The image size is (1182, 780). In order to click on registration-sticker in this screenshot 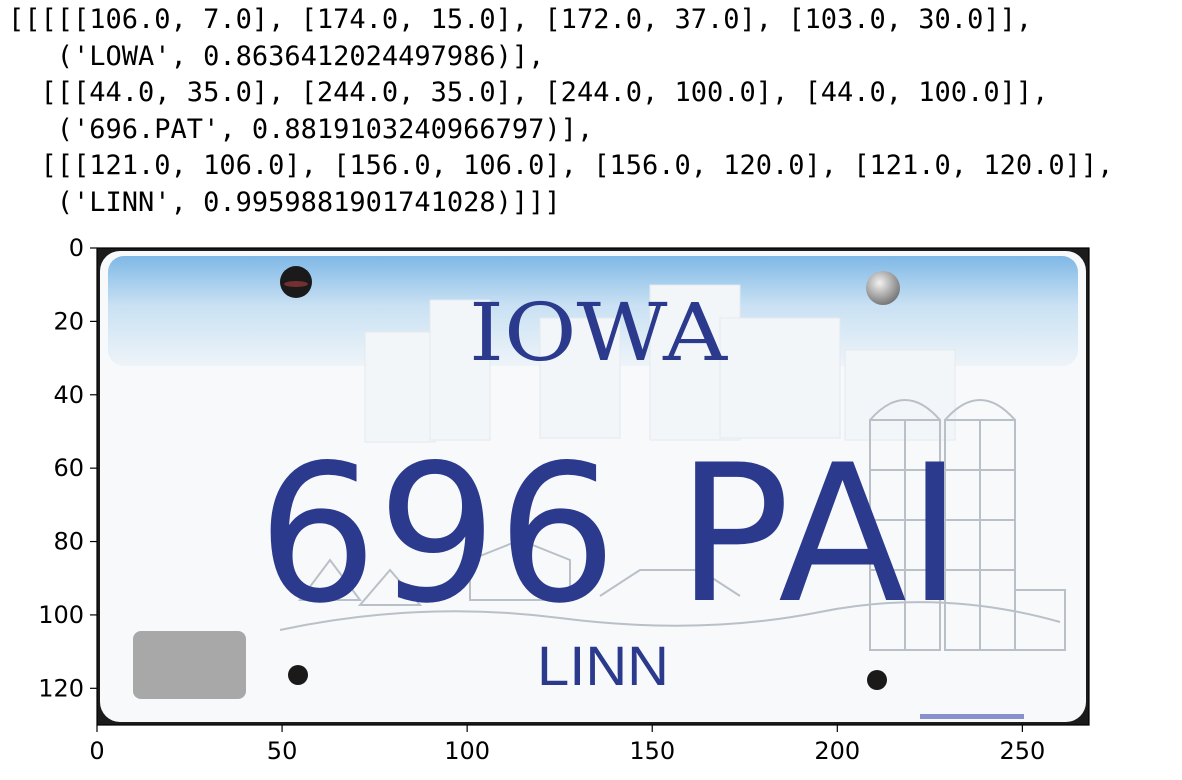, I will do `click(189, 665)`.